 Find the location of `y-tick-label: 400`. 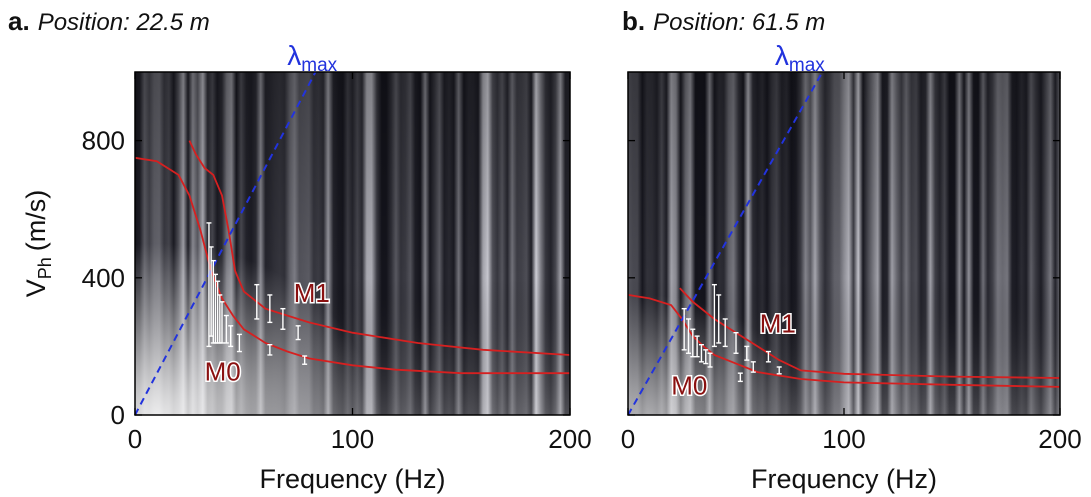

y-tick-label: 400 is located at coordinates (103, 278).